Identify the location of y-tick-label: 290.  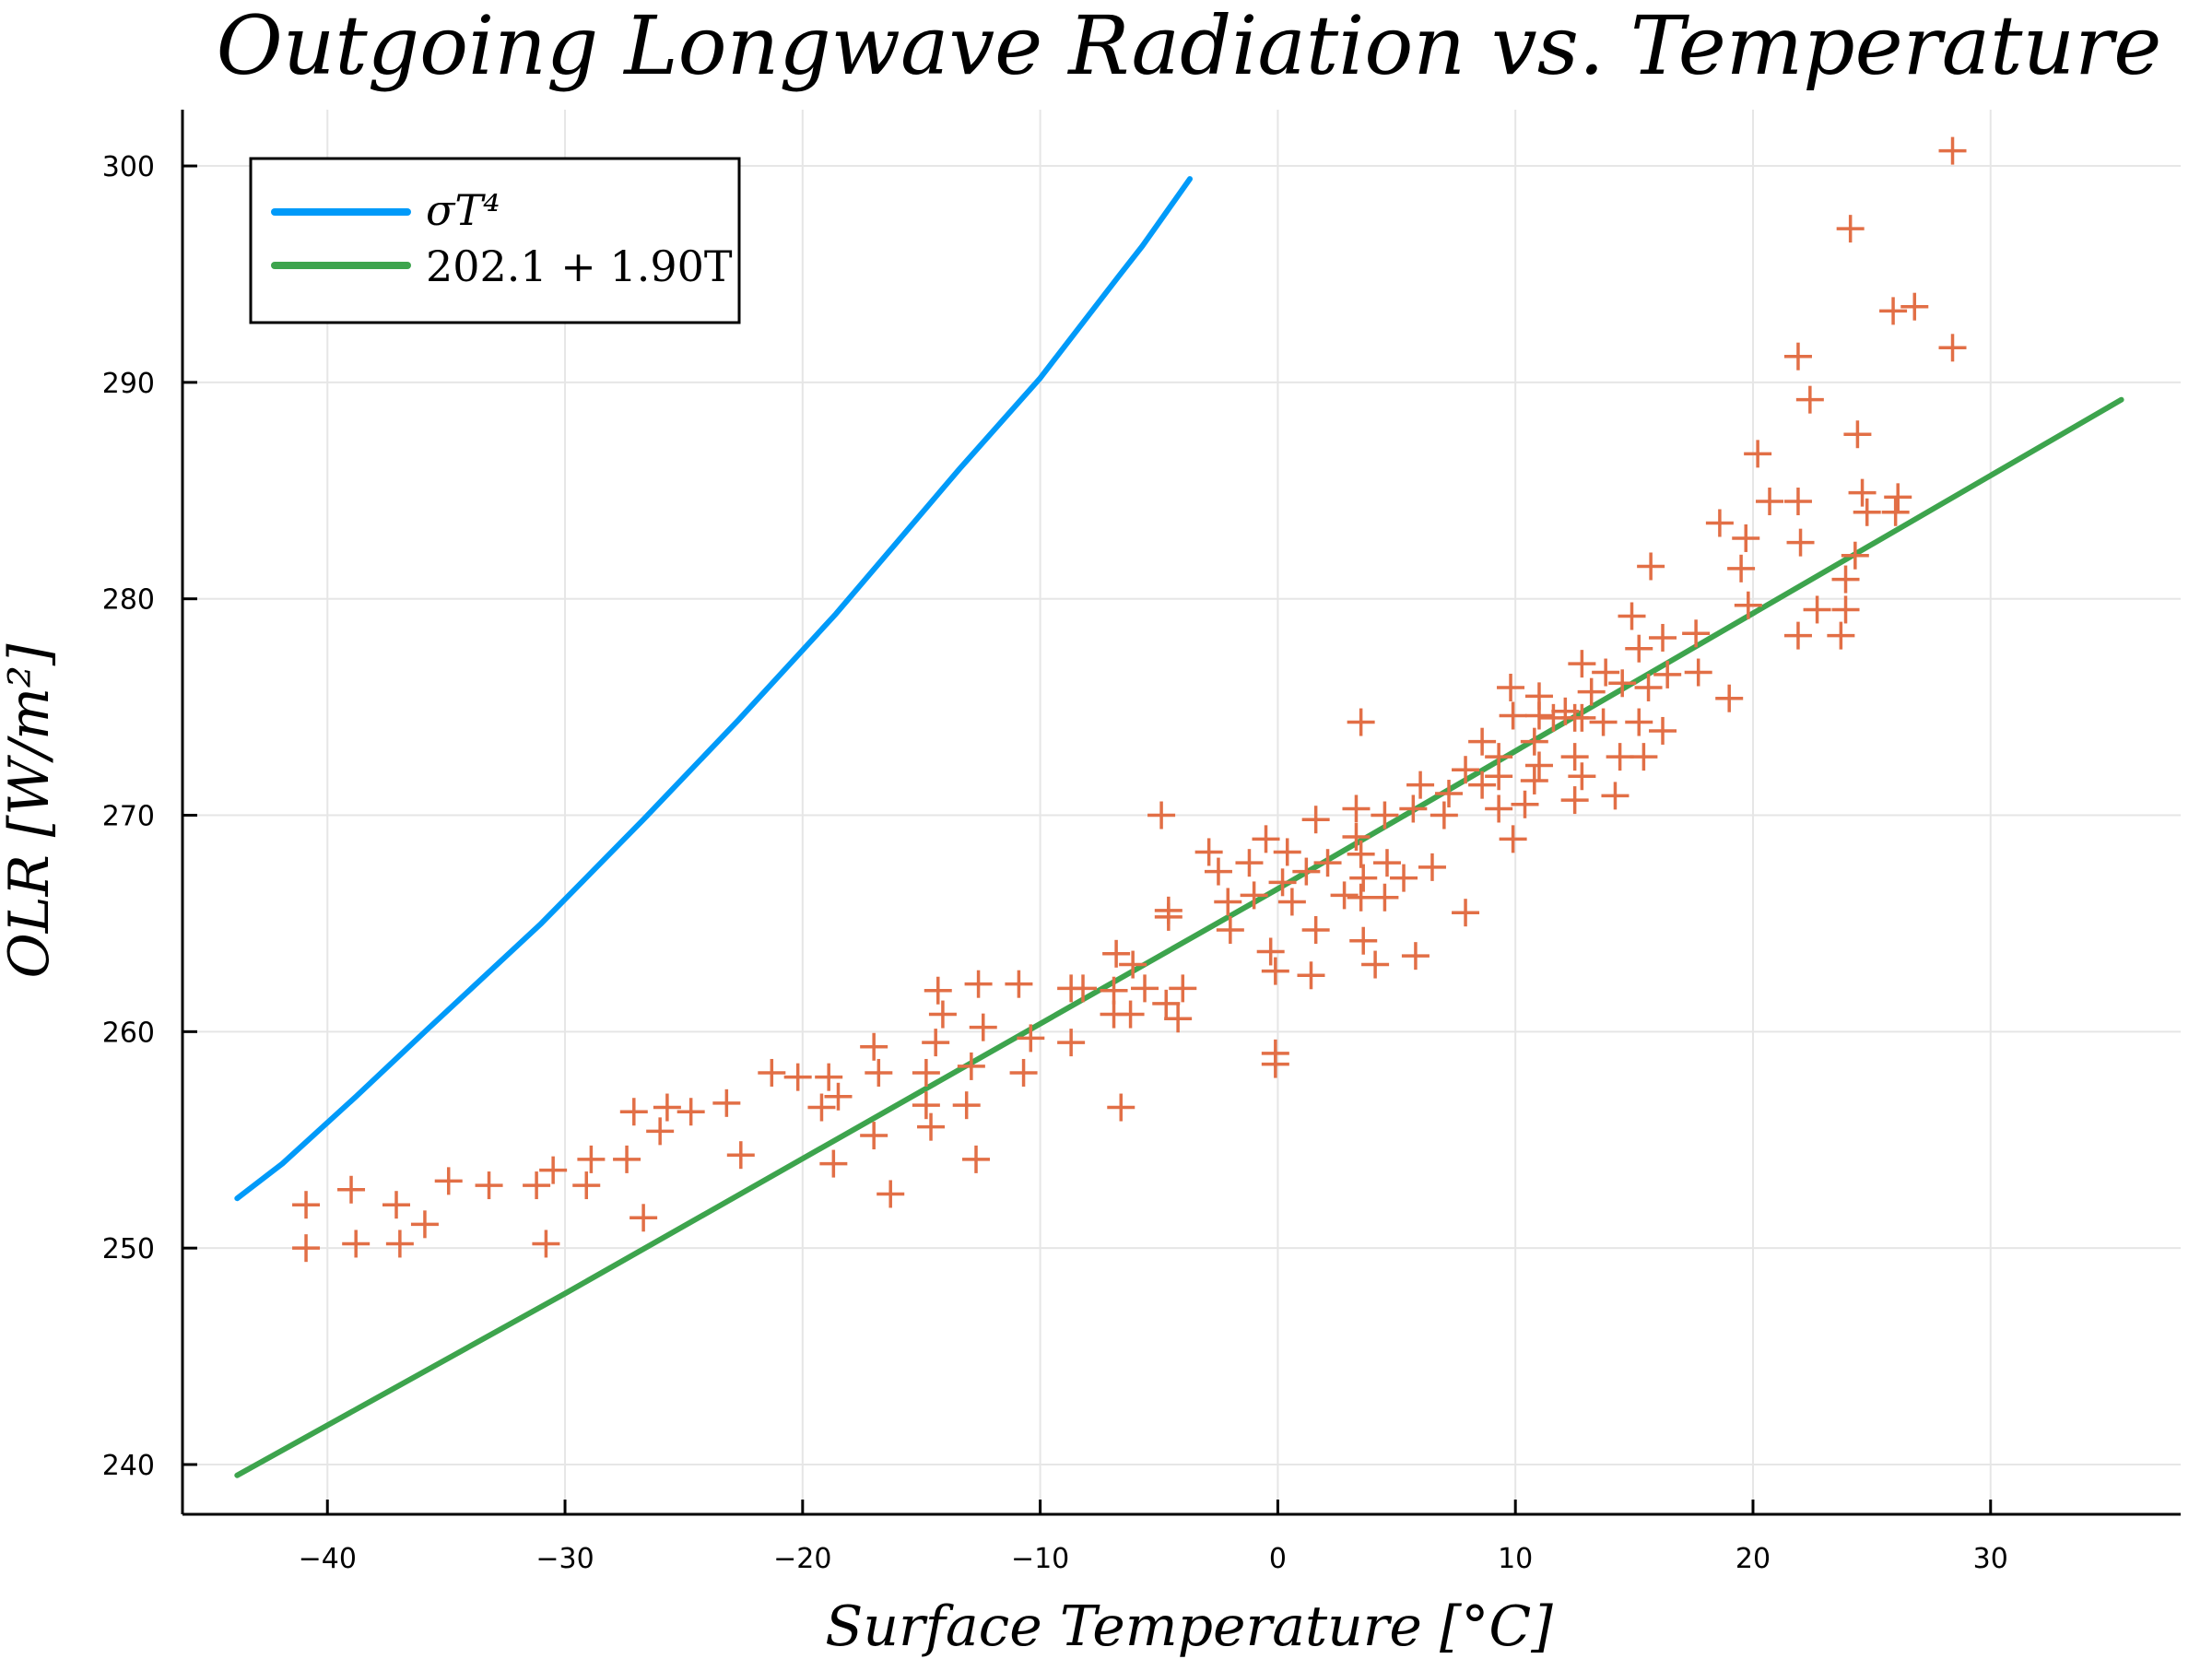
(128, 384).